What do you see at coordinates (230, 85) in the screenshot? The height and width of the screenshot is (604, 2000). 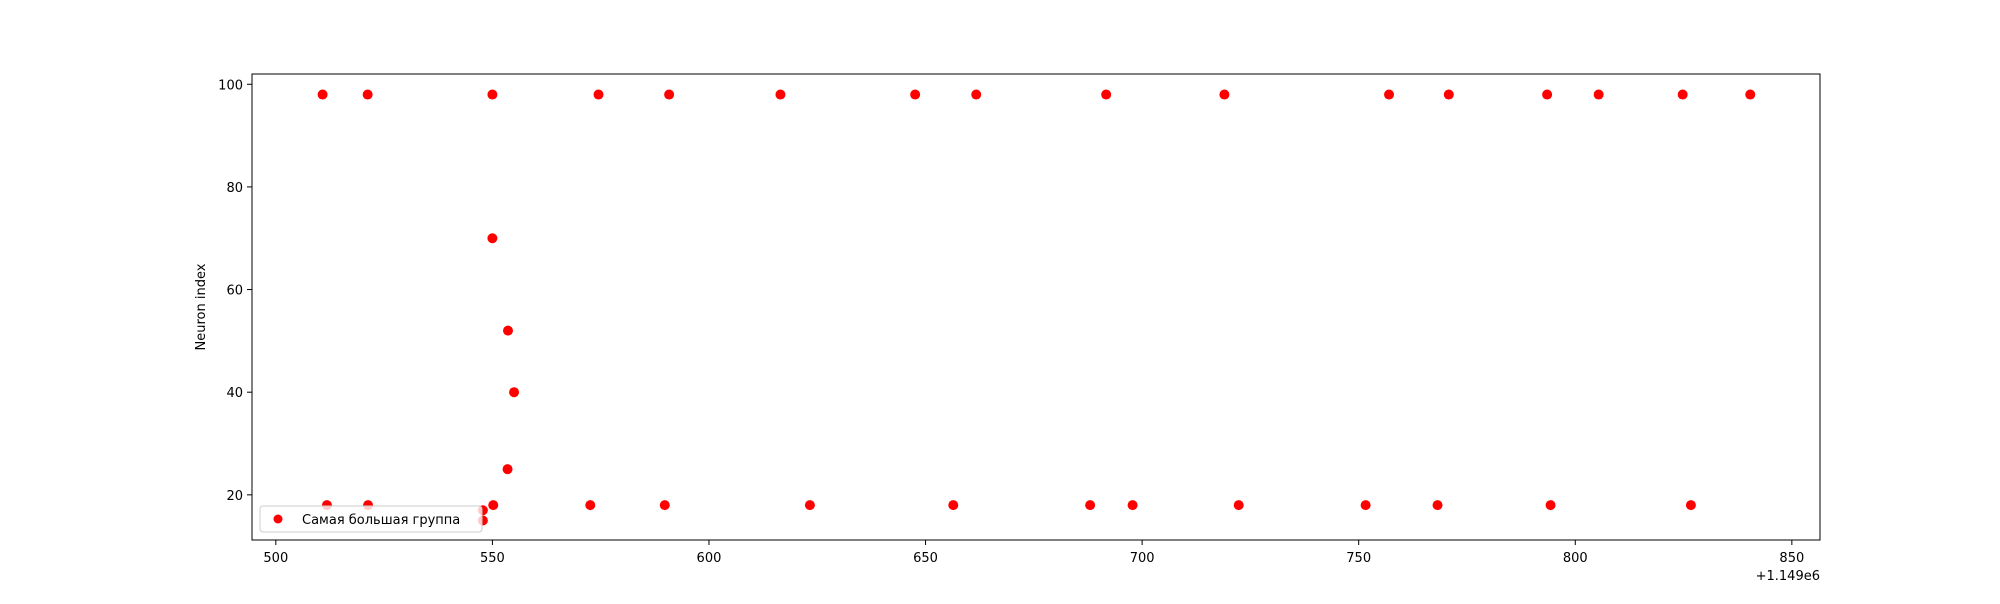 I see `y-tick-label: 100` at bounding box center [230, 85].